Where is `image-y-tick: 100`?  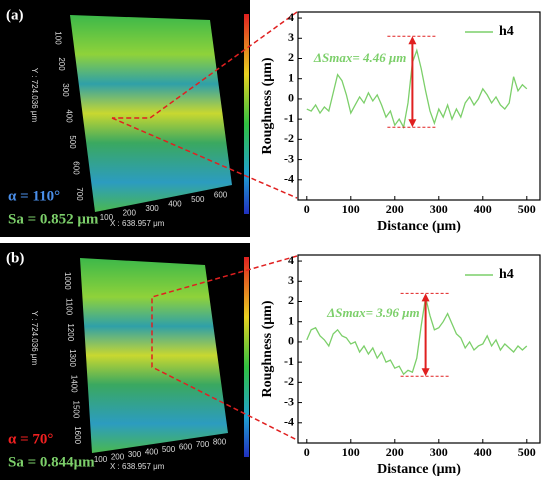
image-y-tick: 100 is located at coordinates (58, 38).